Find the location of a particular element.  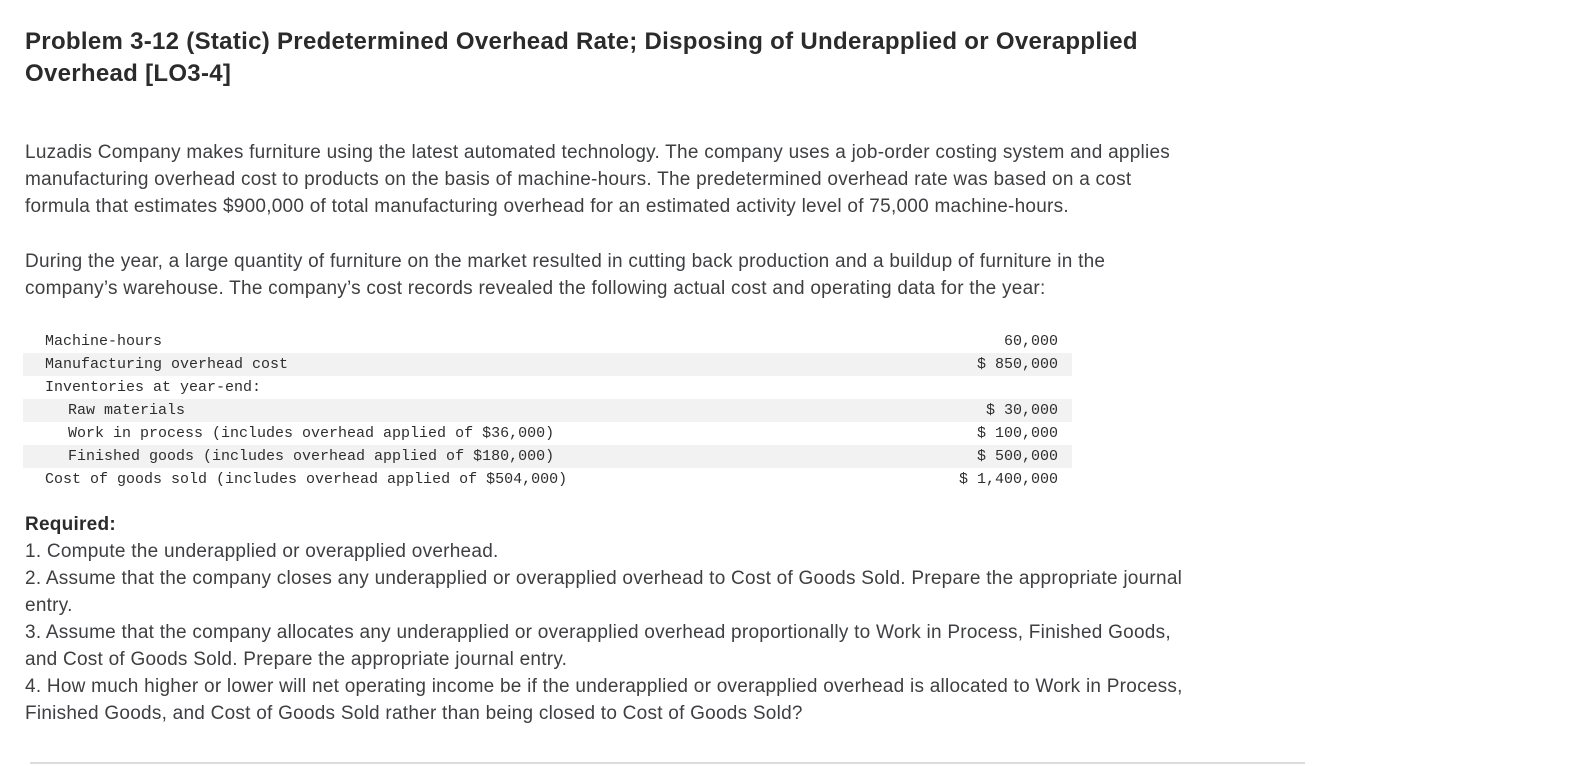

row-label: Machine-hours is located at coordinates (104, 341).